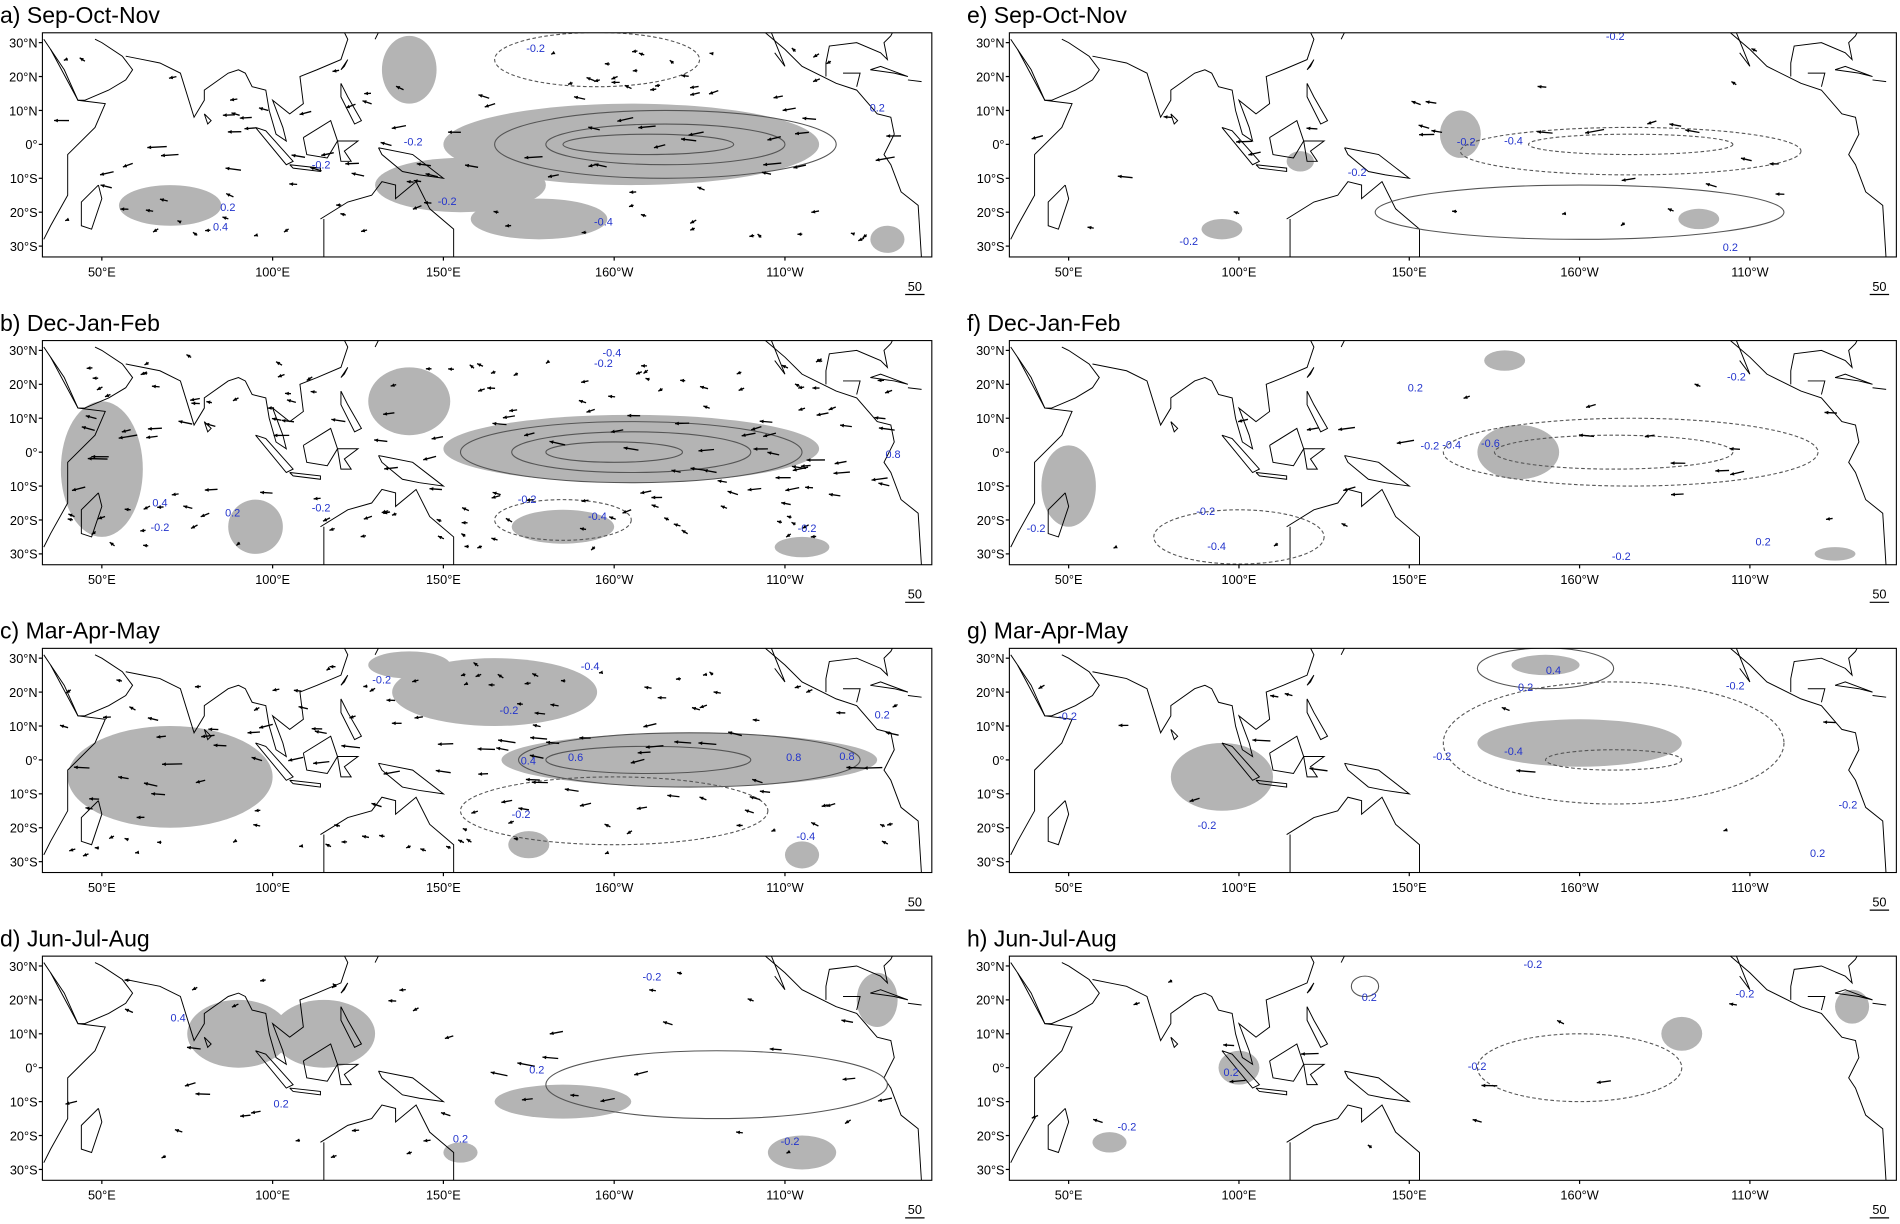 The height and width of the screenshot is (1224, 1900). Describe the element at coordinates (1043, 323) in the screenshot. I see `panel-title: f) Dec-Jan-Feb` at that location.